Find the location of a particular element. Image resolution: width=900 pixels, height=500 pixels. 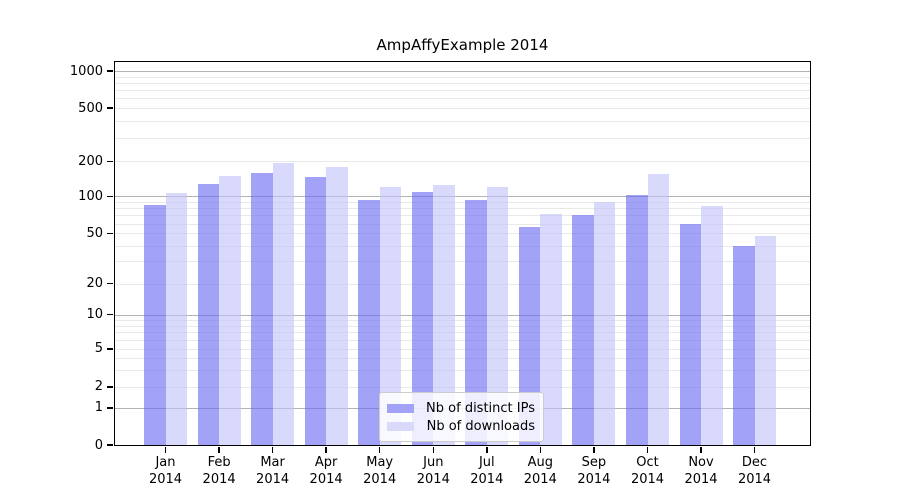

x-axis-tick-label: Sep 2014 is located at coordinates (594, 471).